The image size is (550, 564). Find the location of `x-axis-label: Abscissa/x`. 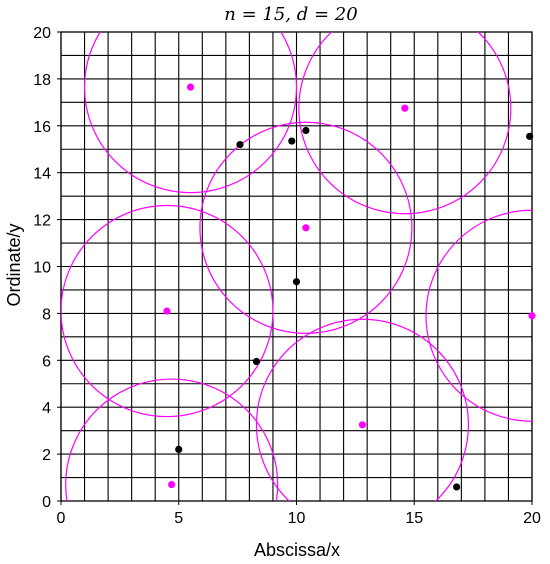

x-axis-label: Abscissa/x is located at coordinates (297, 550).